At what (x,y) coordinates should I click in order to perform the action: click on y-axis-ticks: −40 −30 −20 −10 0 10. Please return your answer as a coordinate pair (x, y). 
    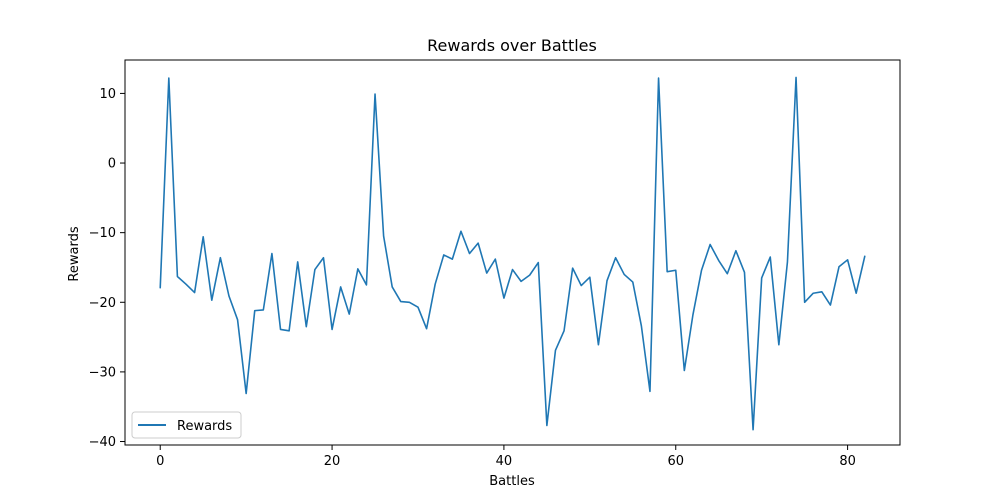
    Looking at the image, I should click on (107, 268).